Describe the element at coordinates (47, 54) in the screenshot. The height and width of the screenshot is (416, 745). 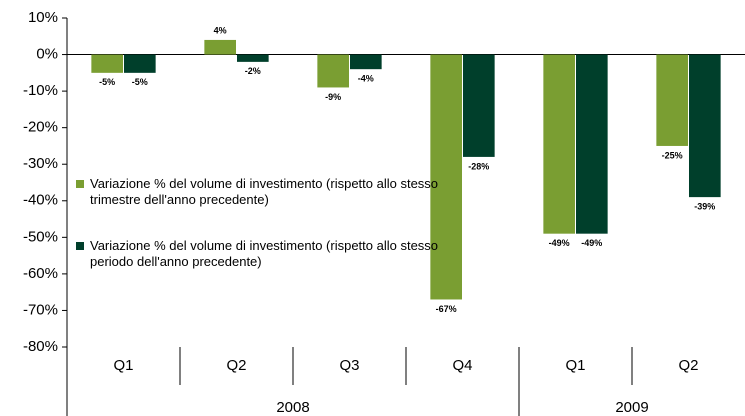
I see `y-tick-label: 0%` at that location.